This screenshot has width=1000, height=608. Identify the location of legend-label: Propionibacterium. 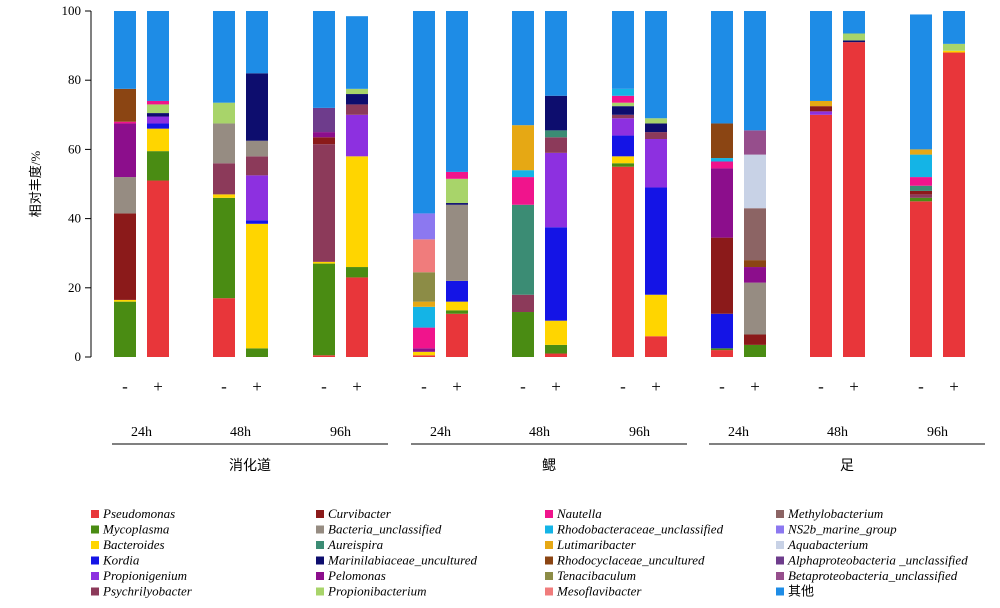
(376, 591).